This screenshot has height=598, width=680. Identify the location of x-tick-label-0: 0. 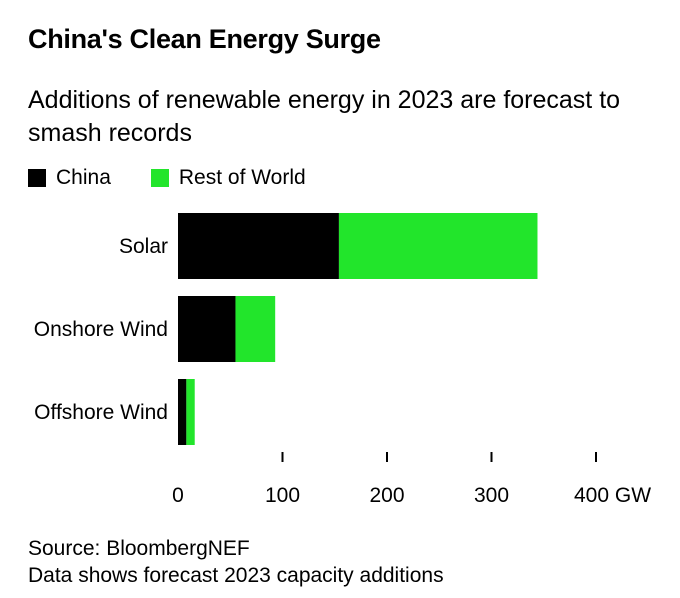
(178, 495).